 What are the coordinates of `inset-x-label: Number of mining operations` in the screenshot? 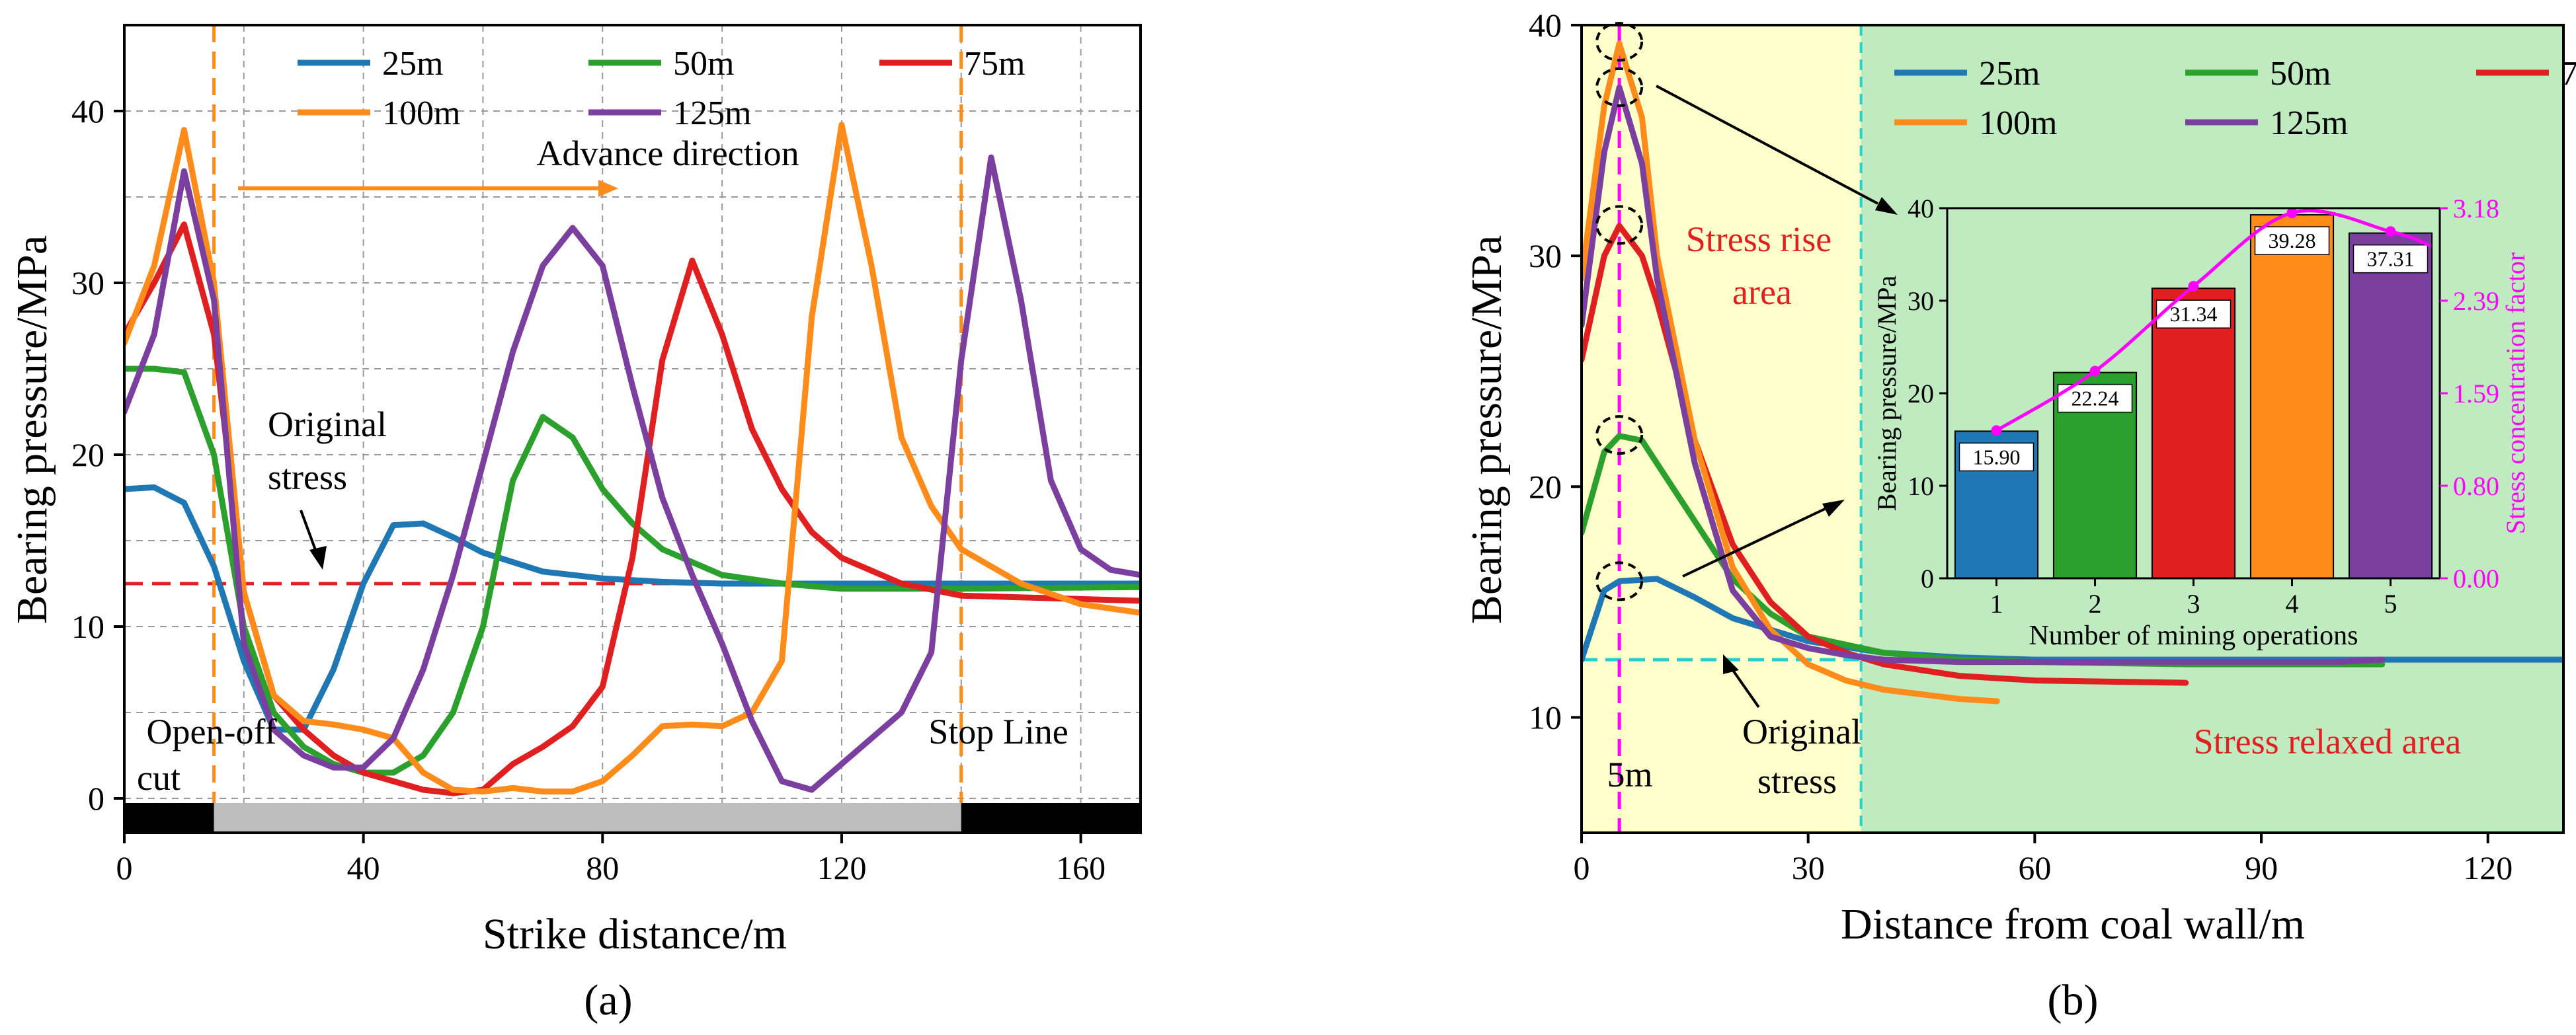 It's located at (2193, 636).